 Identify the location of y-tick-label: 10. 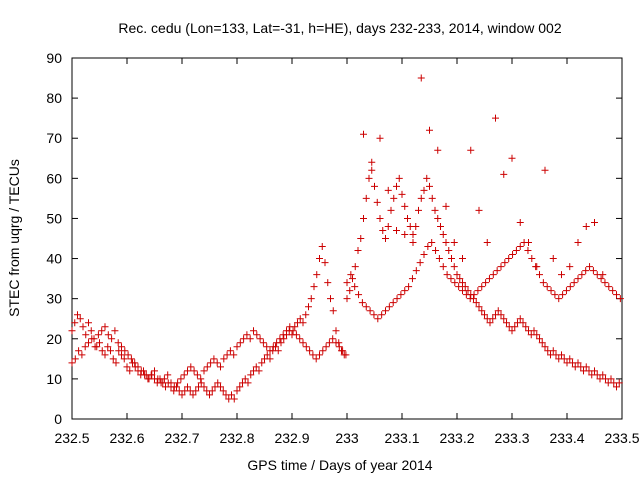
(54, 379).